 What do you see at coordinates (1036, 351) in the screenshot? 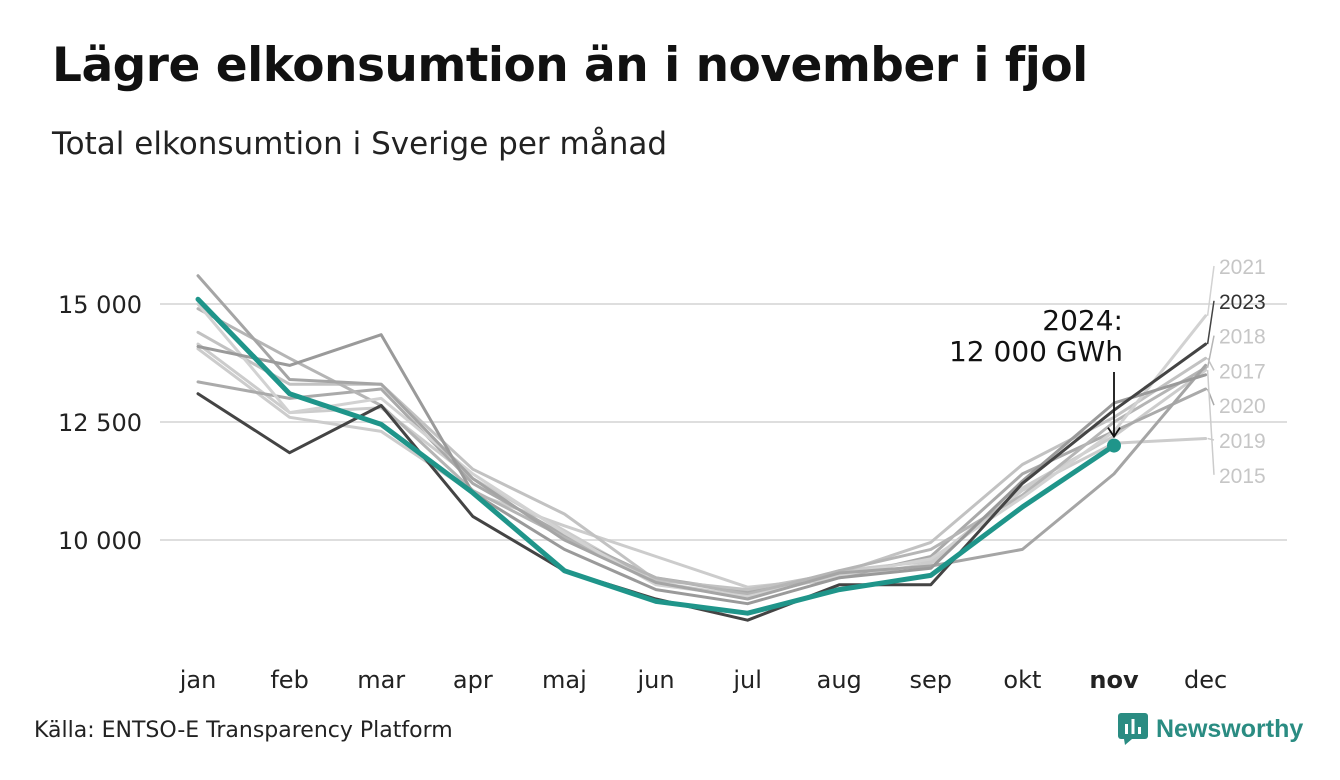
I see `annotation-value: 12 000 GWh` at bounding box center [1036, 351].